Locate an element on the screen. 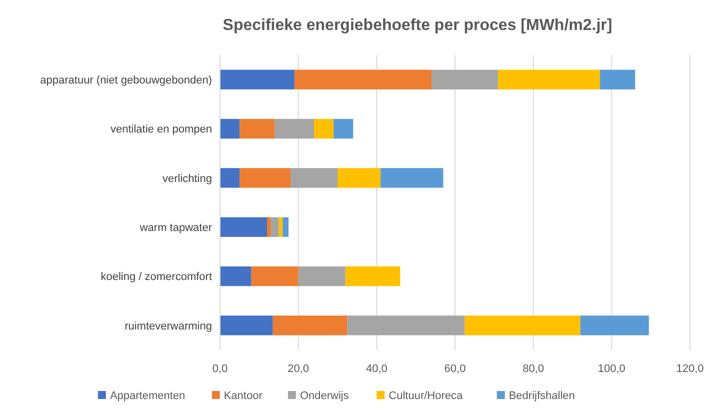 The width and height of the screenshot is (715, 415). legend-label: Appartementen is located at coordinates (148, 396).